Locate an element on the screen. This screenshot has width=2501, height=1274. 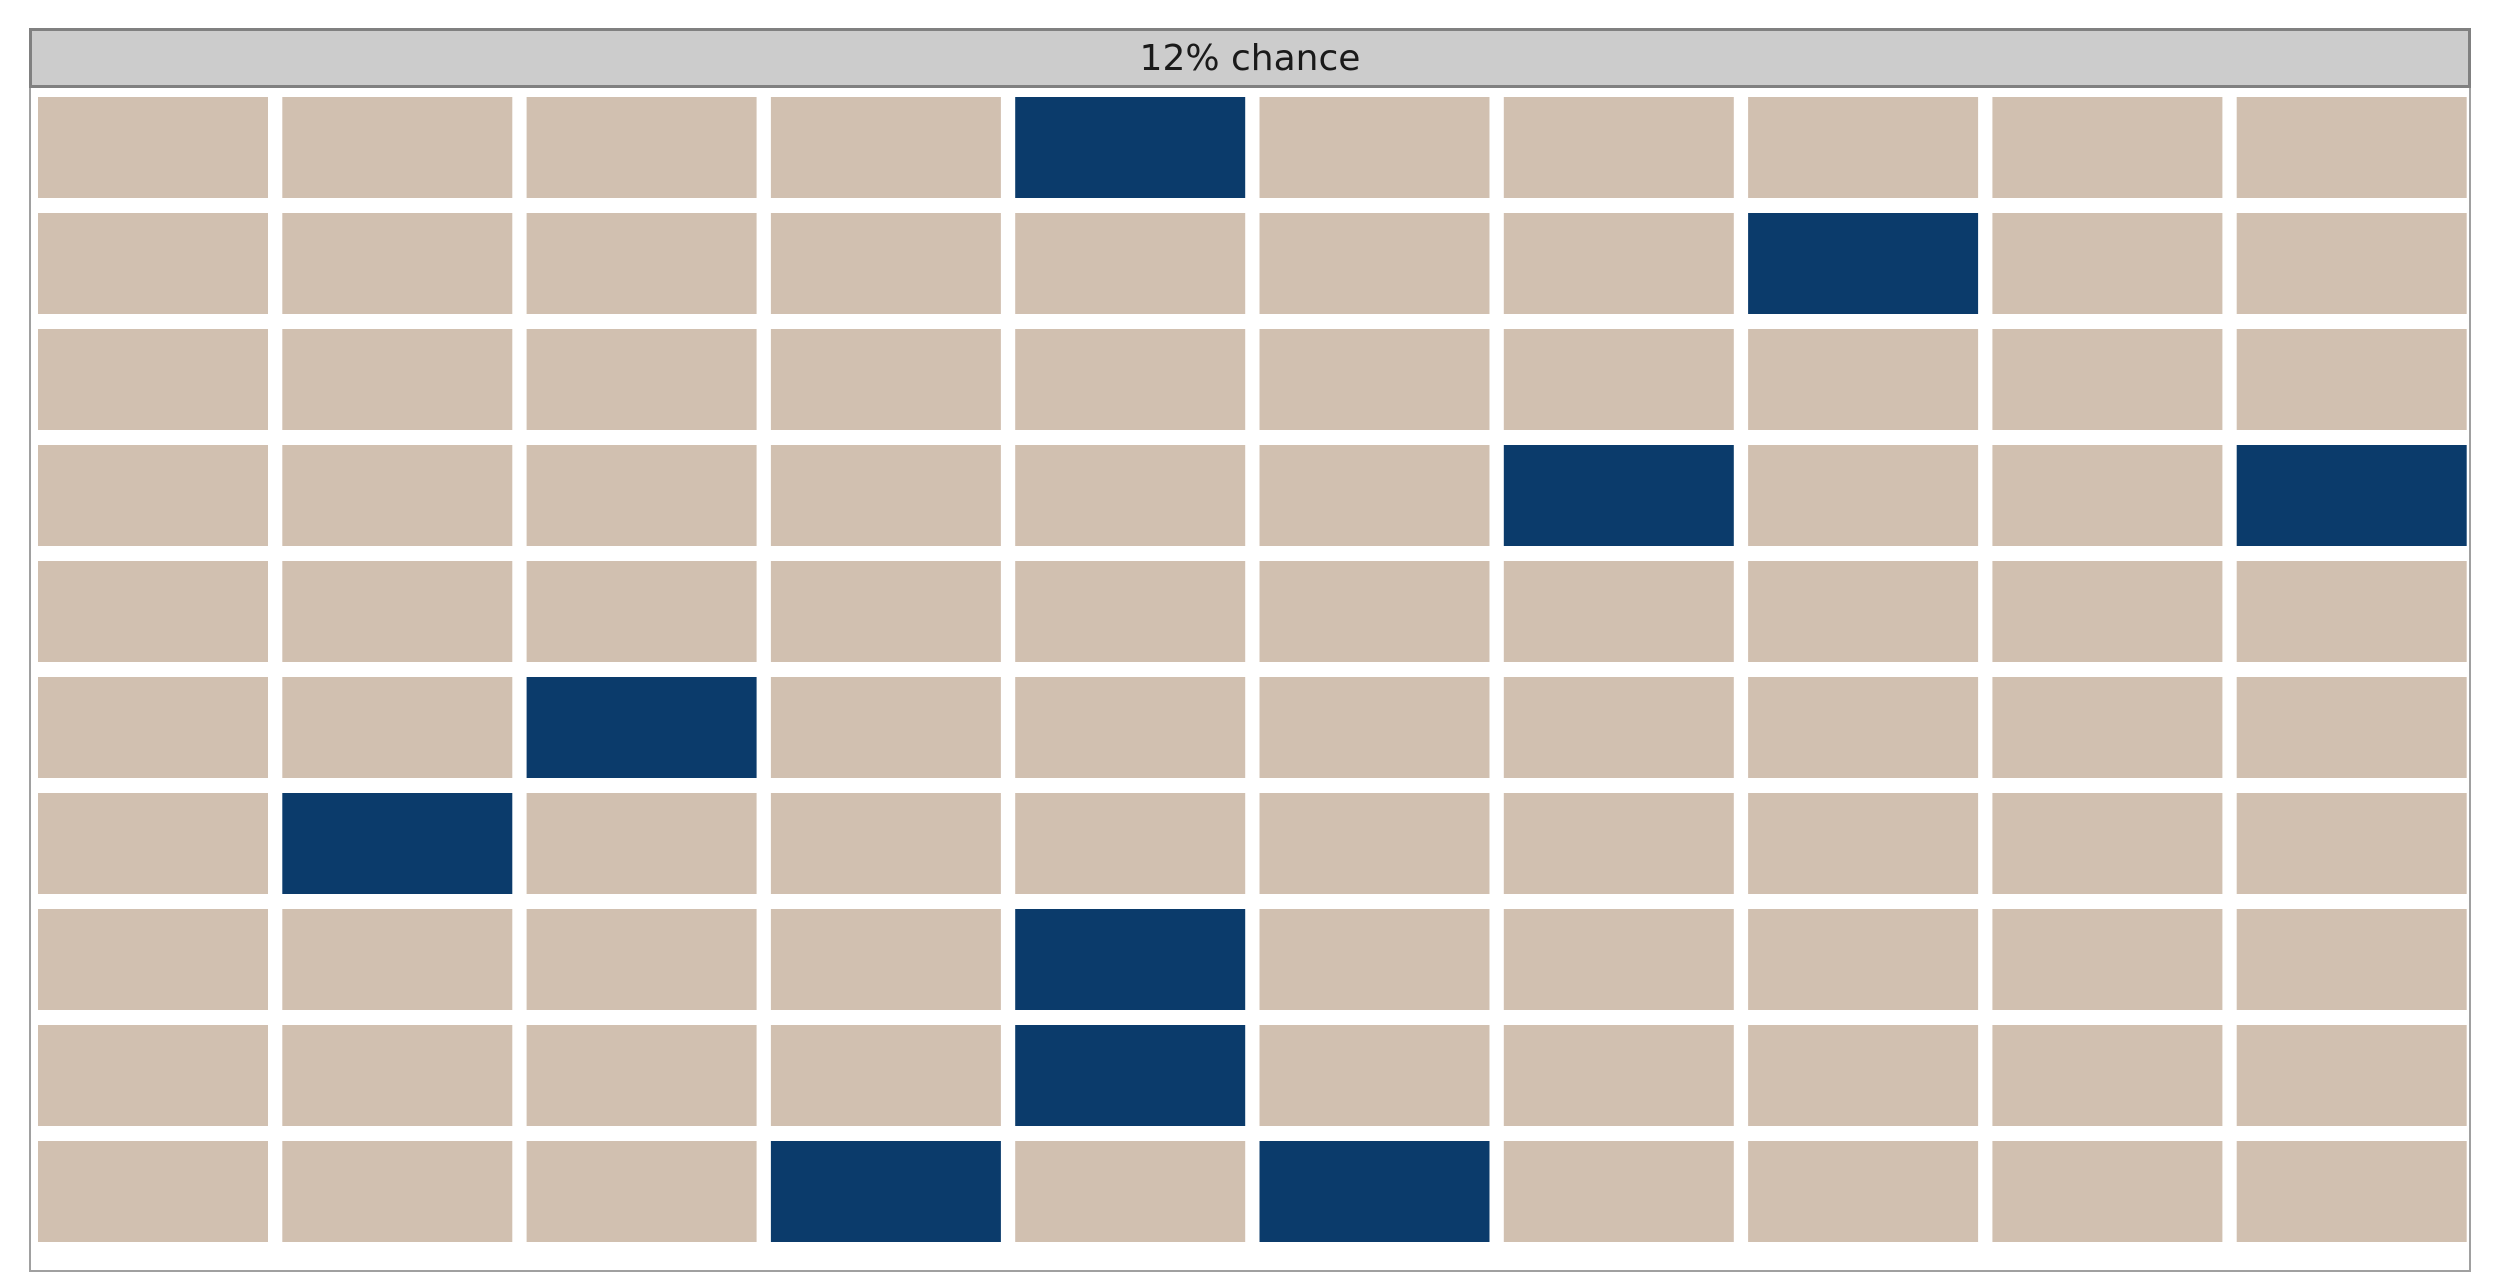
panel-title: 12% chance is located at coordinates (1250, 58).